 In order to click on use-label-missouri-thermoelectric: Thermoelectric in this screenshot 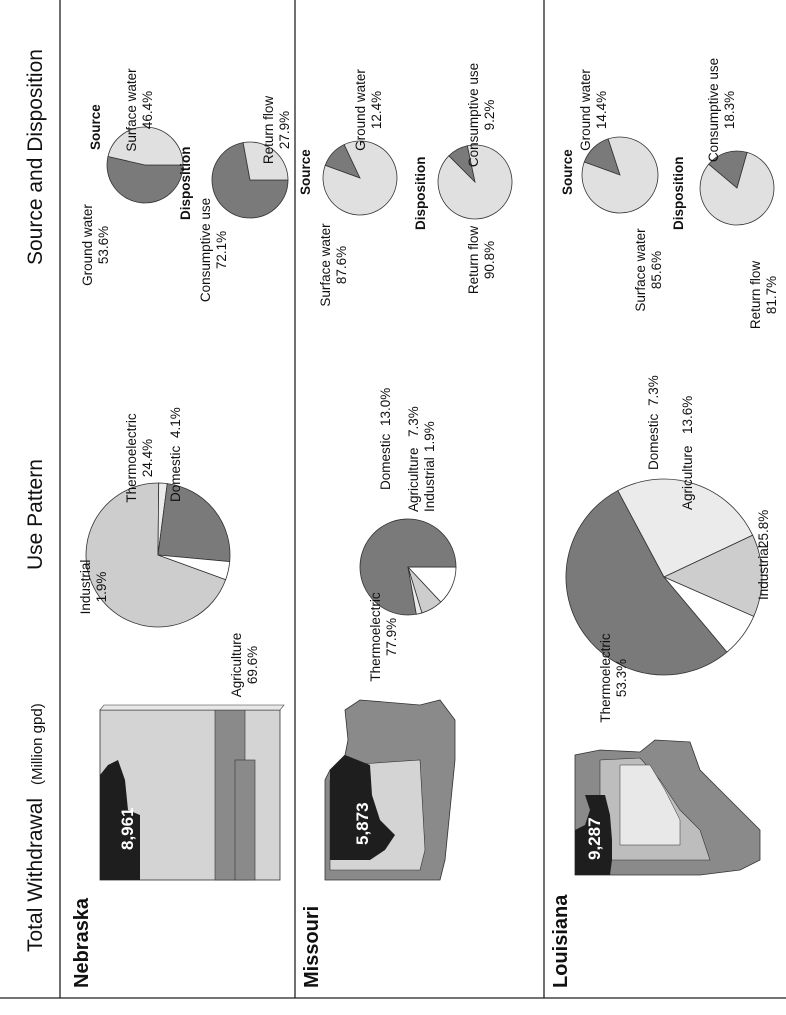, I will do `click(375, 637)`.